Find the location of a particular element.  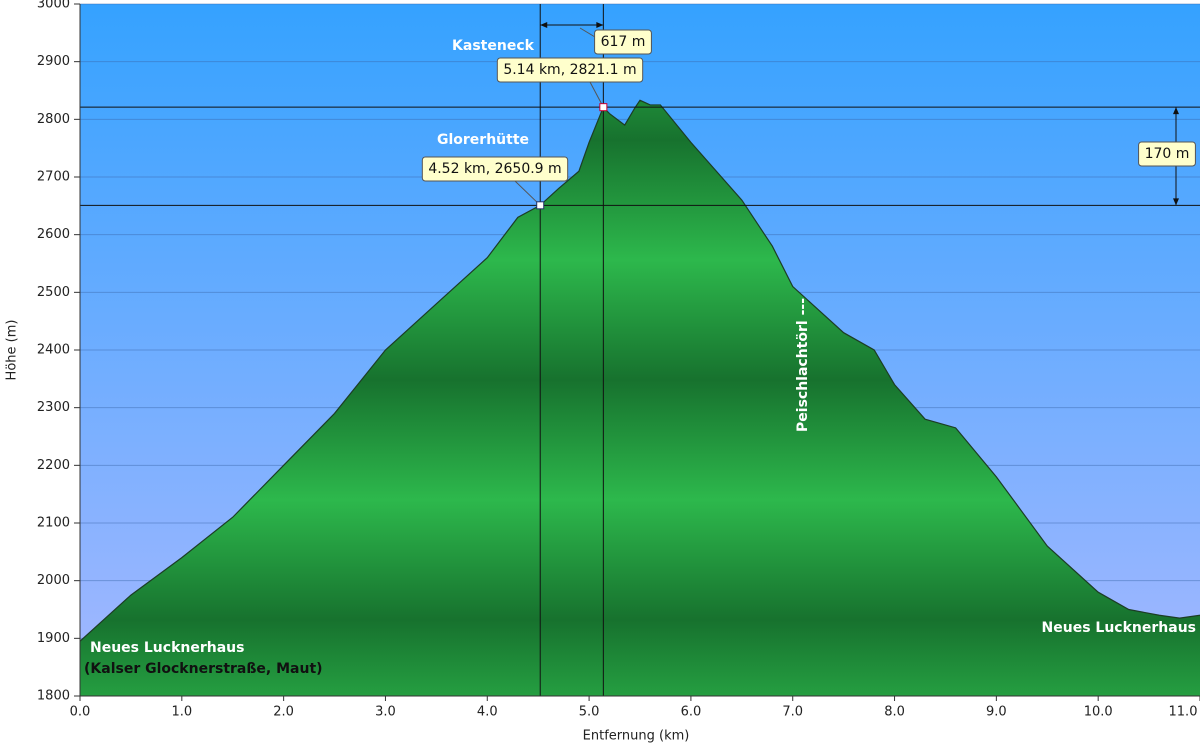

measure-label: 170 m is located at coordinates (1167, 154).